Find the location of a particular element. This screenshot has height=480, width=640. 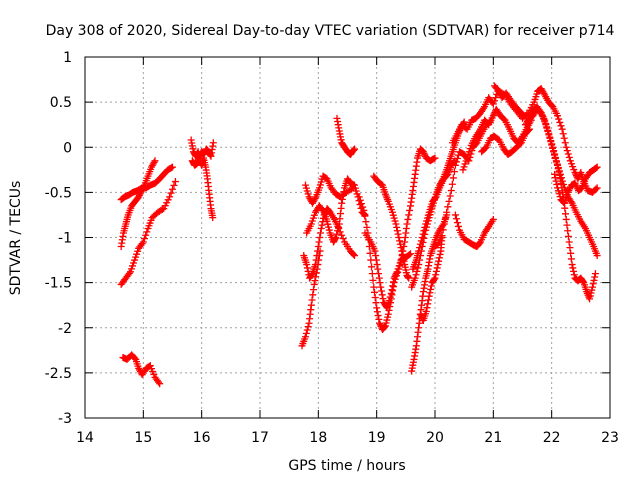

series-p6 is located at coordinates (202, 154).